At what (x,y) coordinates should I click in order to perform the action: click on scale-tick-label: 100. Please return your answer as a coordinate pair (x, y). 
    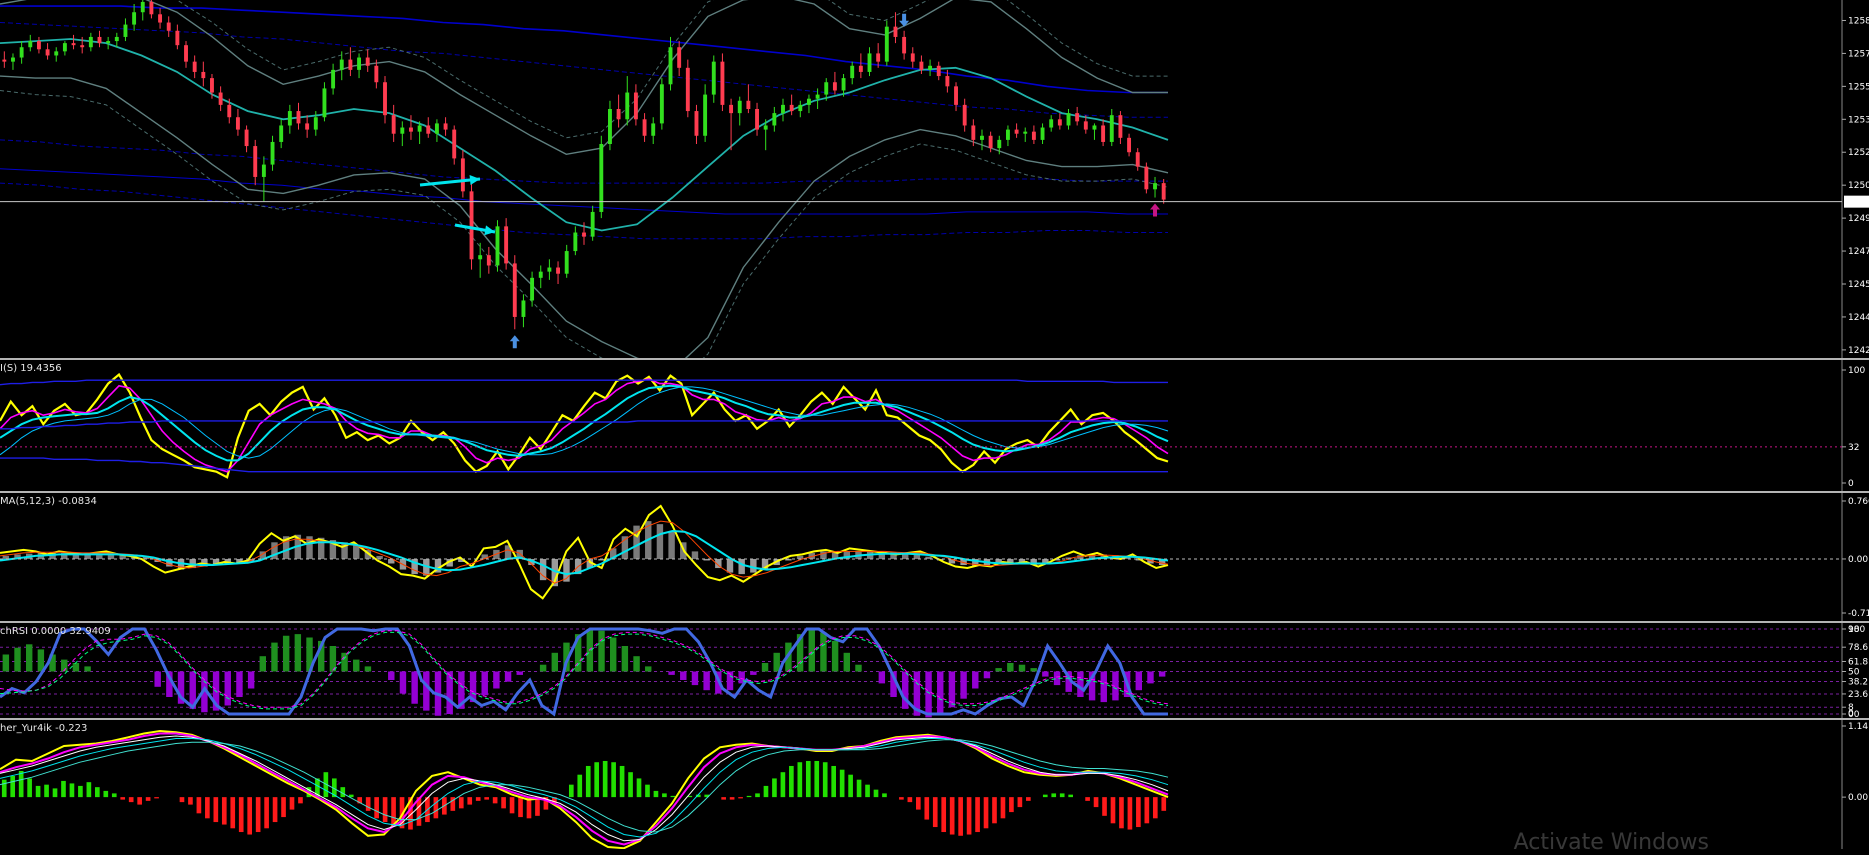
    Looking at the image, I should click on (1856, 630).